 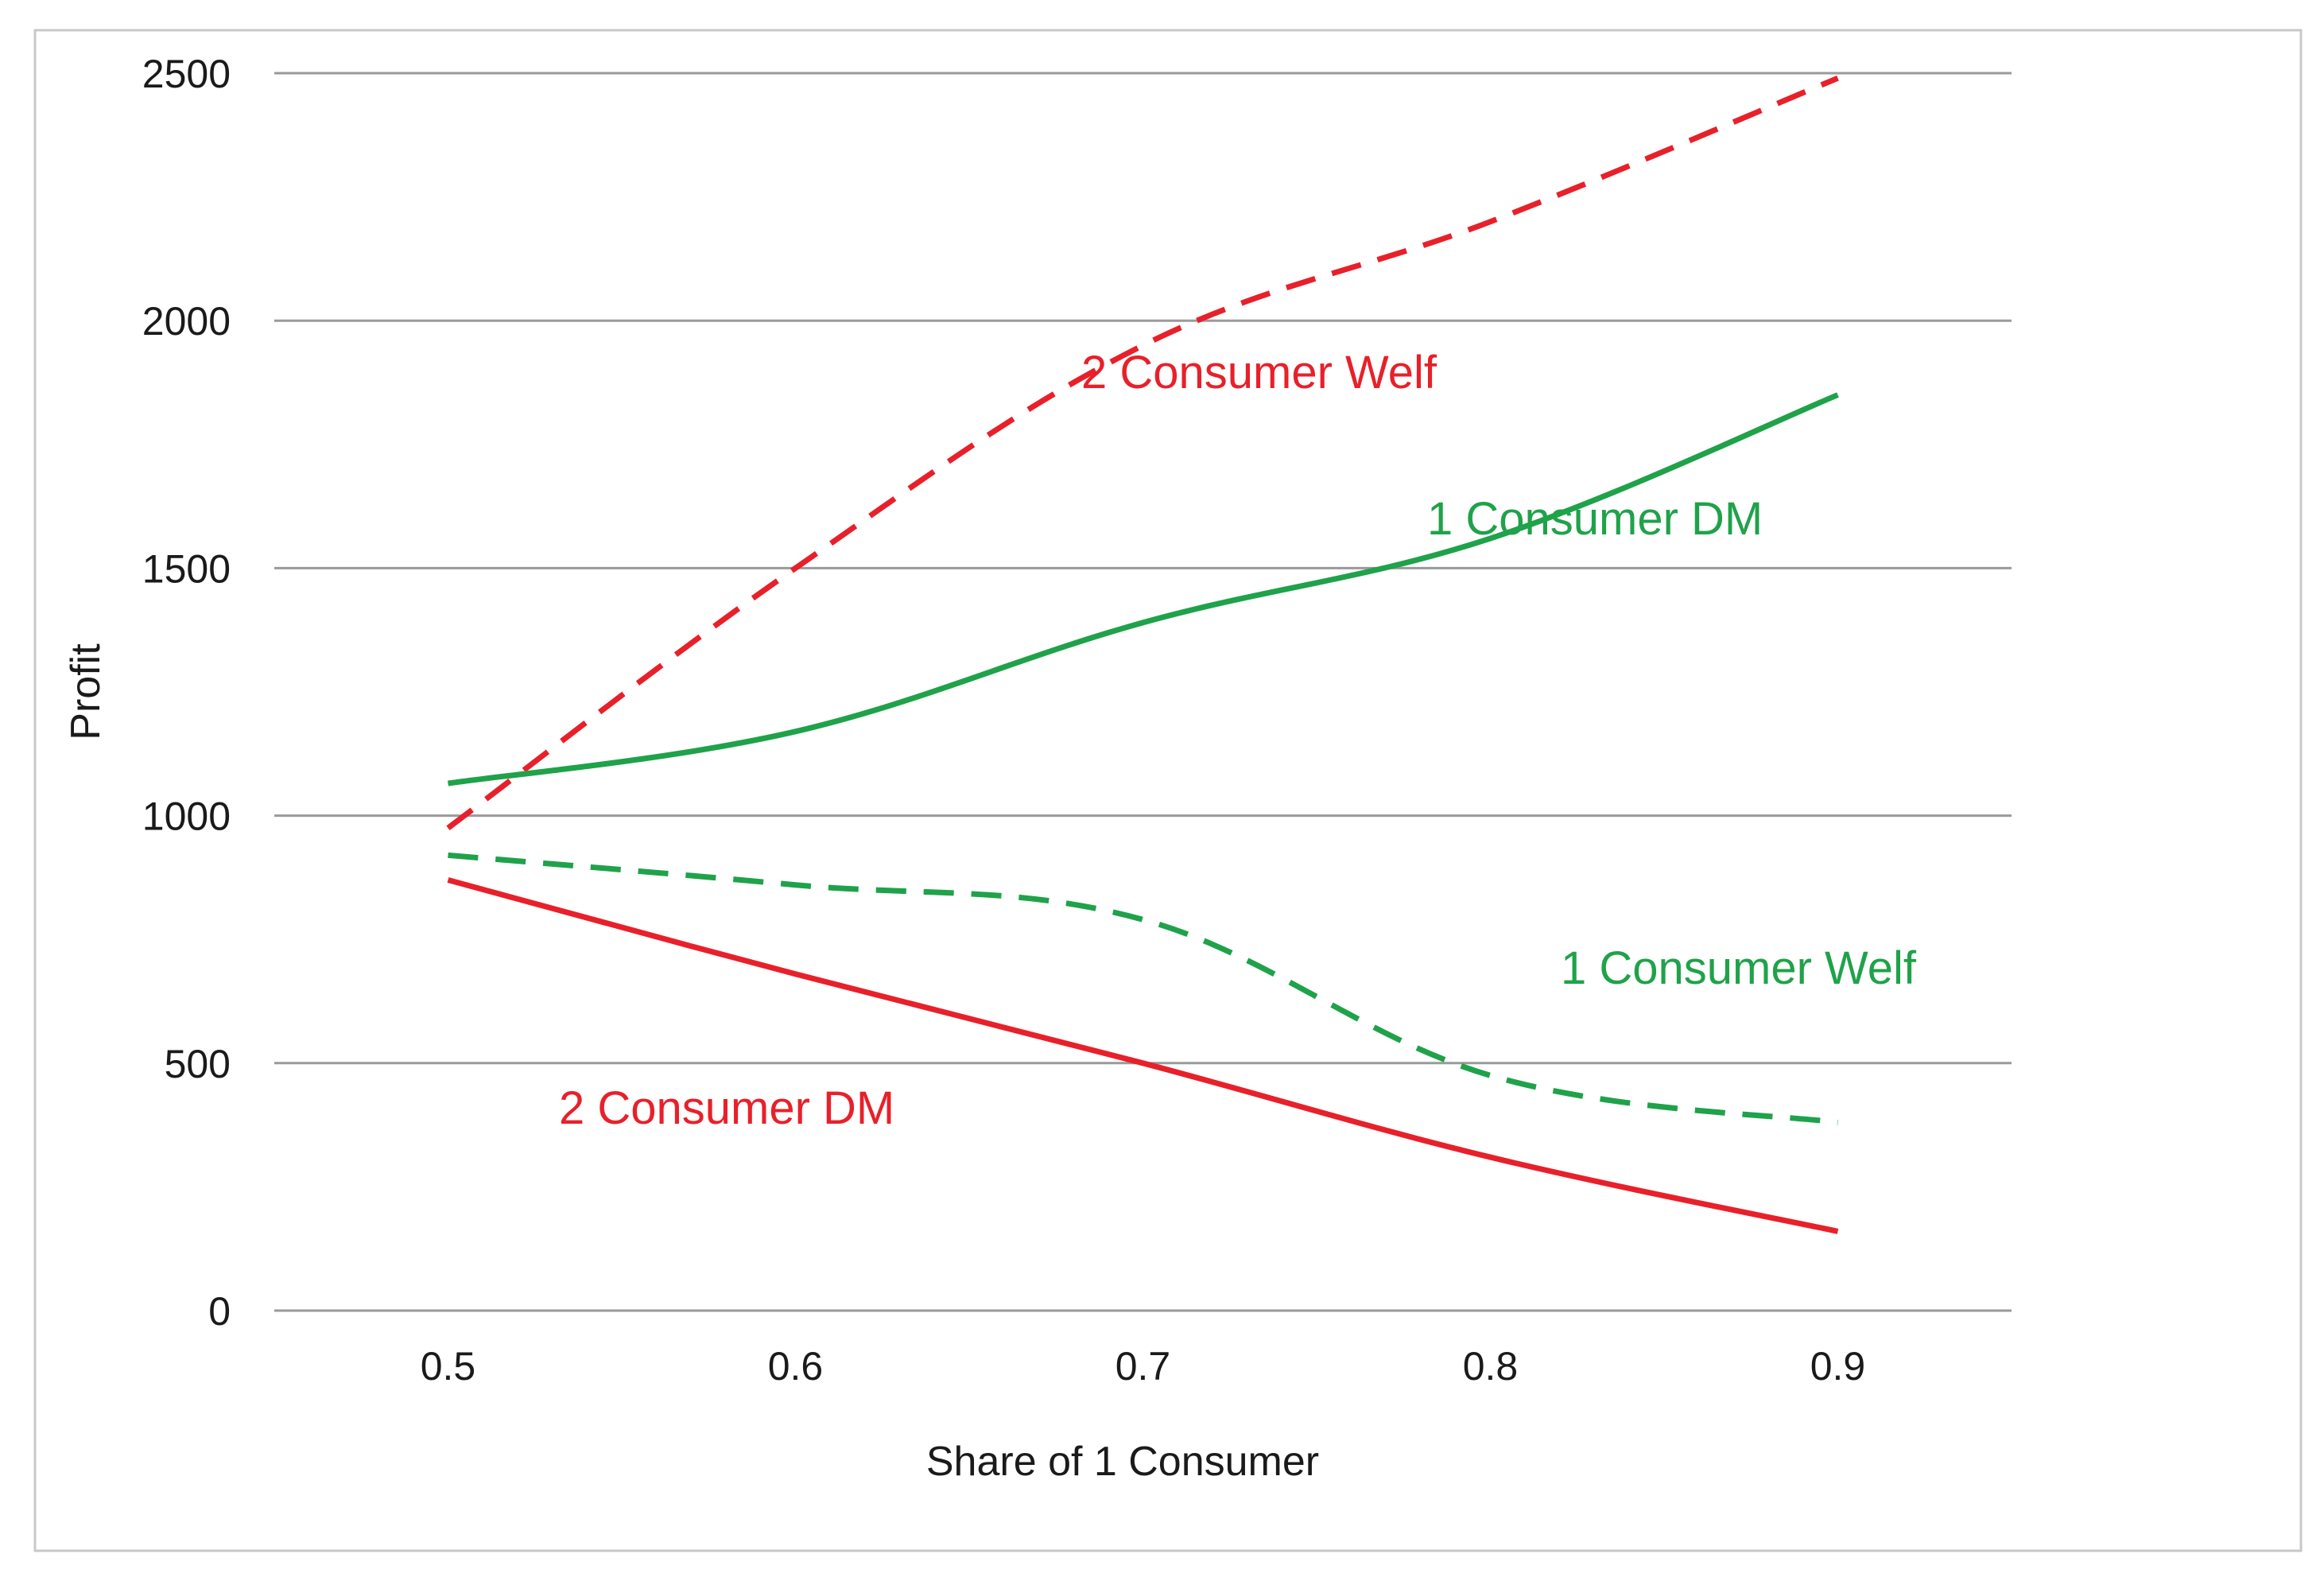 I want to click on y-tick-label: 500, so click(x=198, y=1064).